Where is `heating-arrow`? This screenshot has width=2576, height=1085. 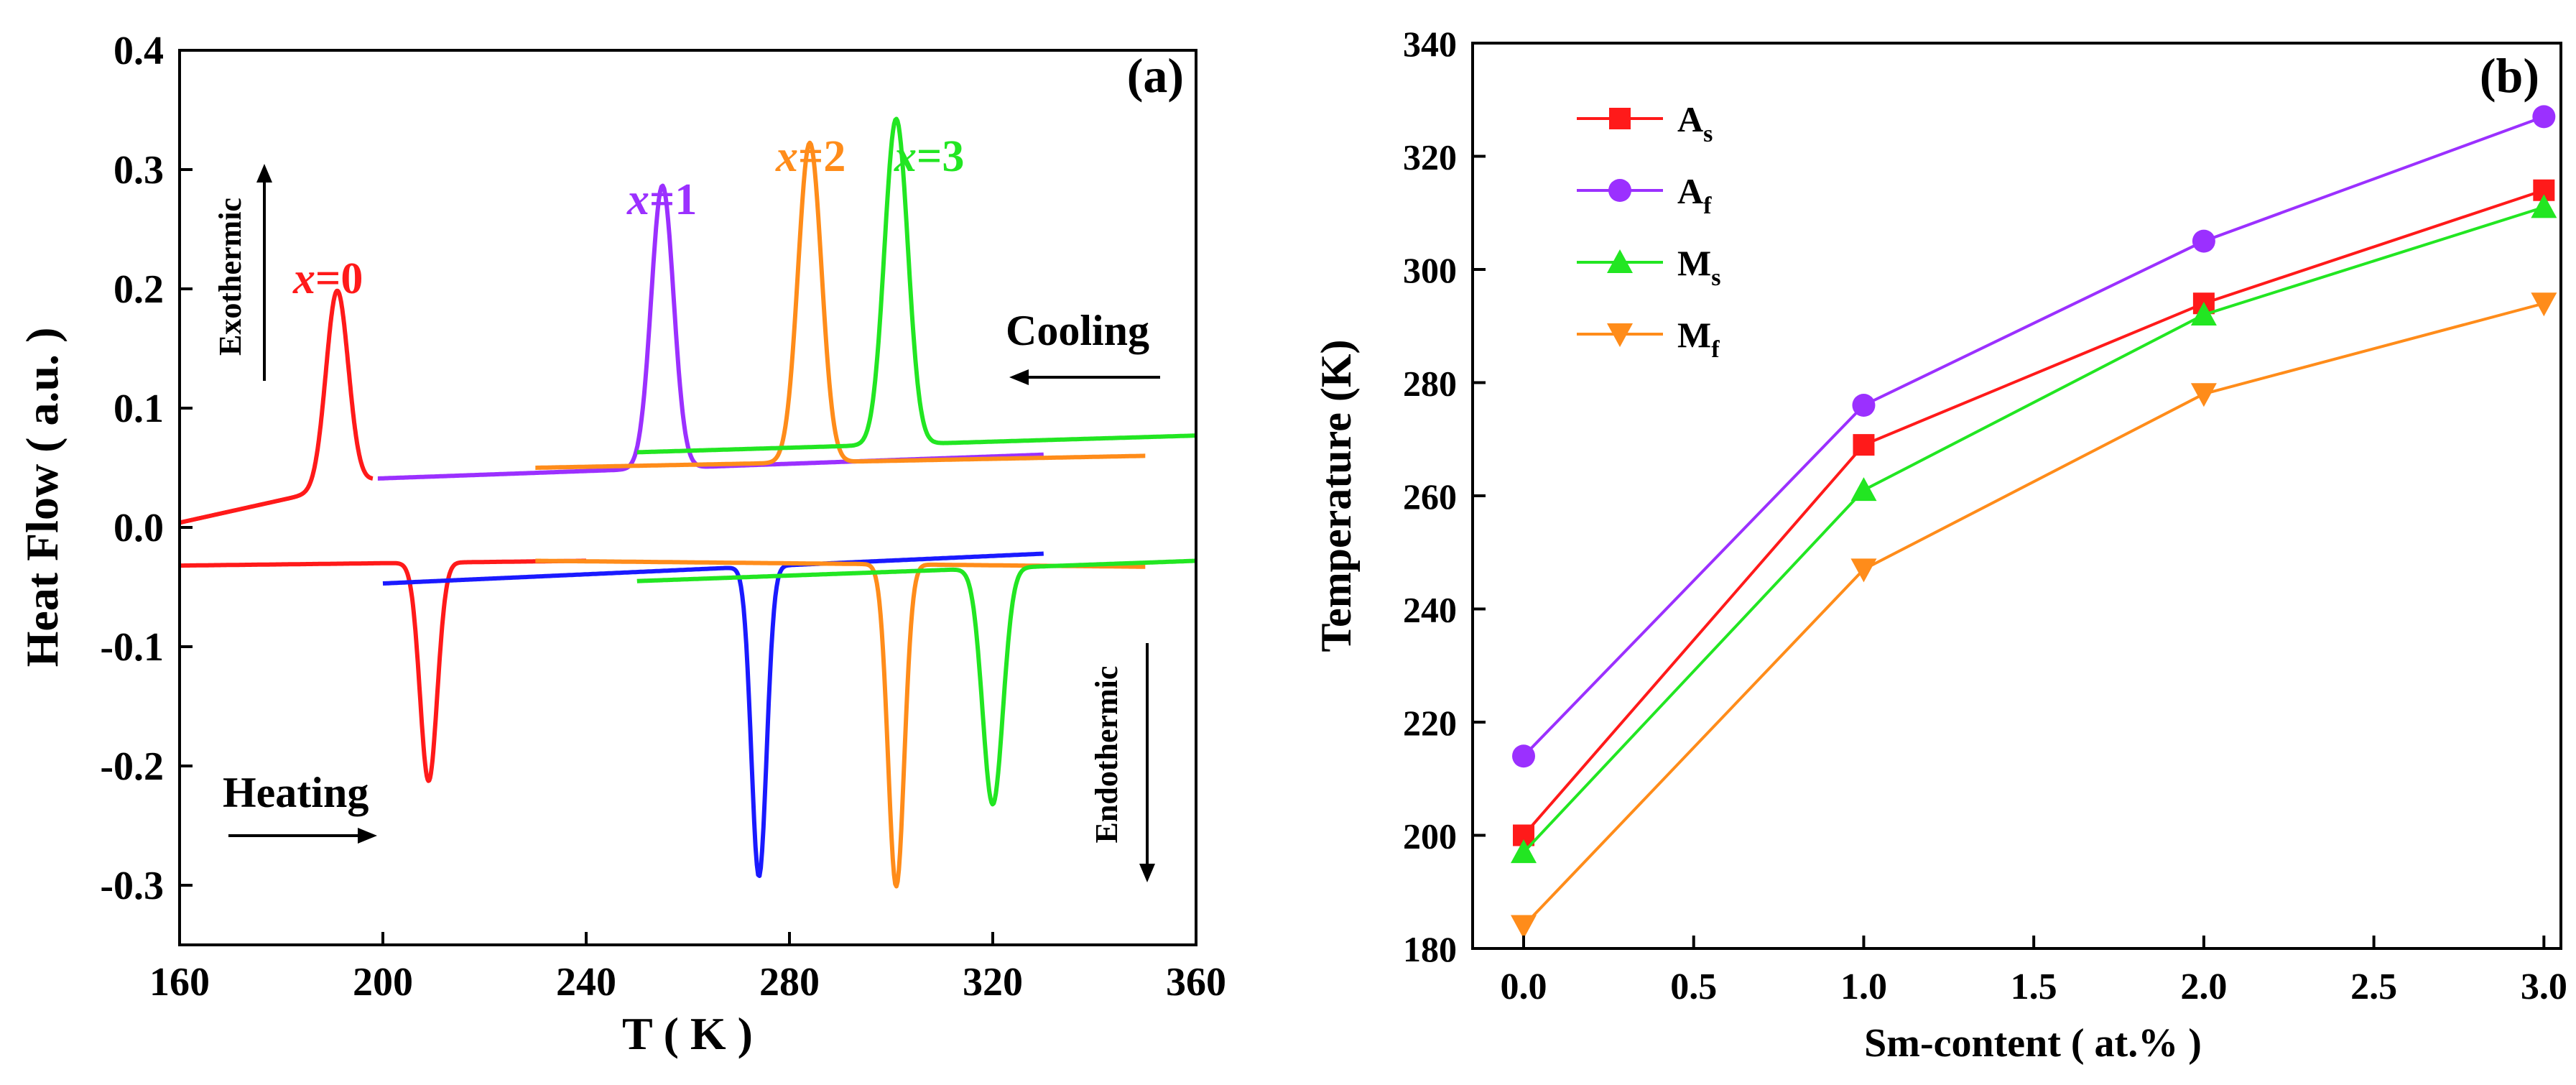
heating-arrow is located at coordinates (302, 836).